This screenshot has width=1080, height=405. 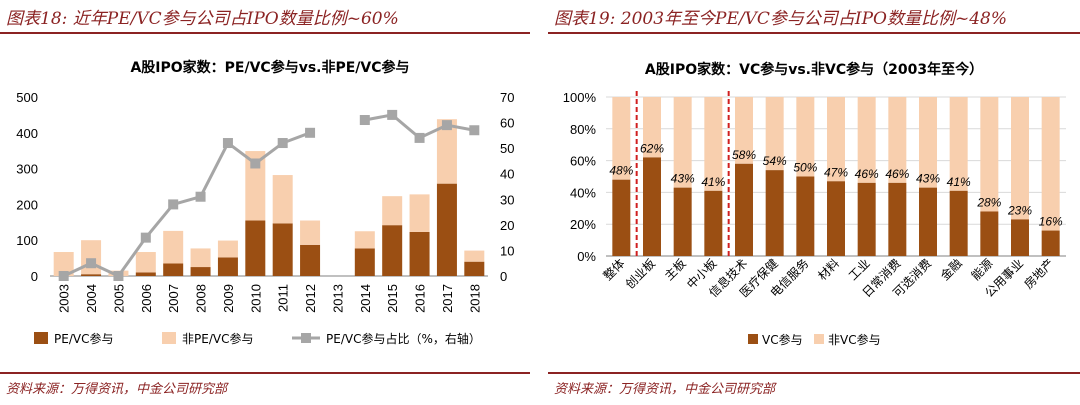 What do you see at coordinates (269, 67) in the screenshot?
I see `chart-title-left: A股IPO家数：PE/VC参与vs.非PE/VC参与` at bounding box center [269, 67].